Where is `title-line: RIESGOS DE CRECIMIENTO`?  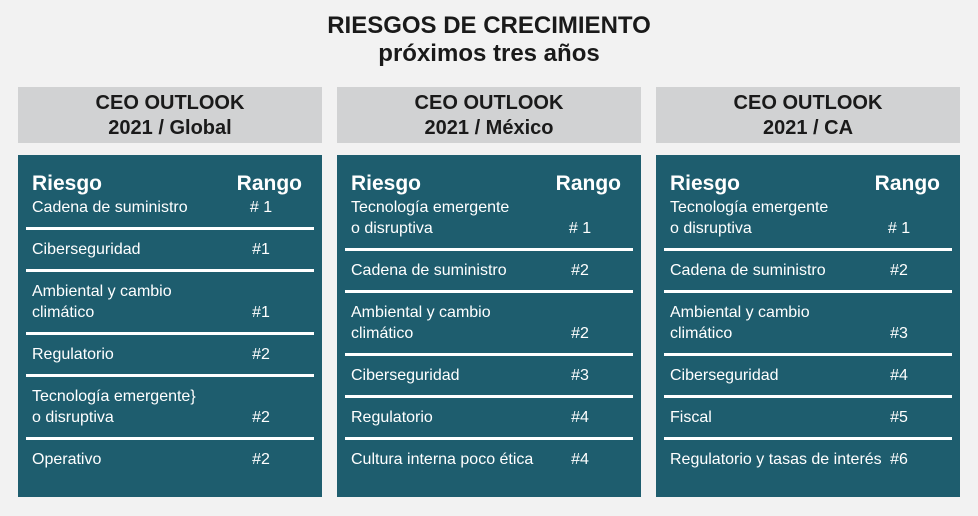 title-line: RIESGOS DE CRECIMIENTO is located at coordinates (489, 25).